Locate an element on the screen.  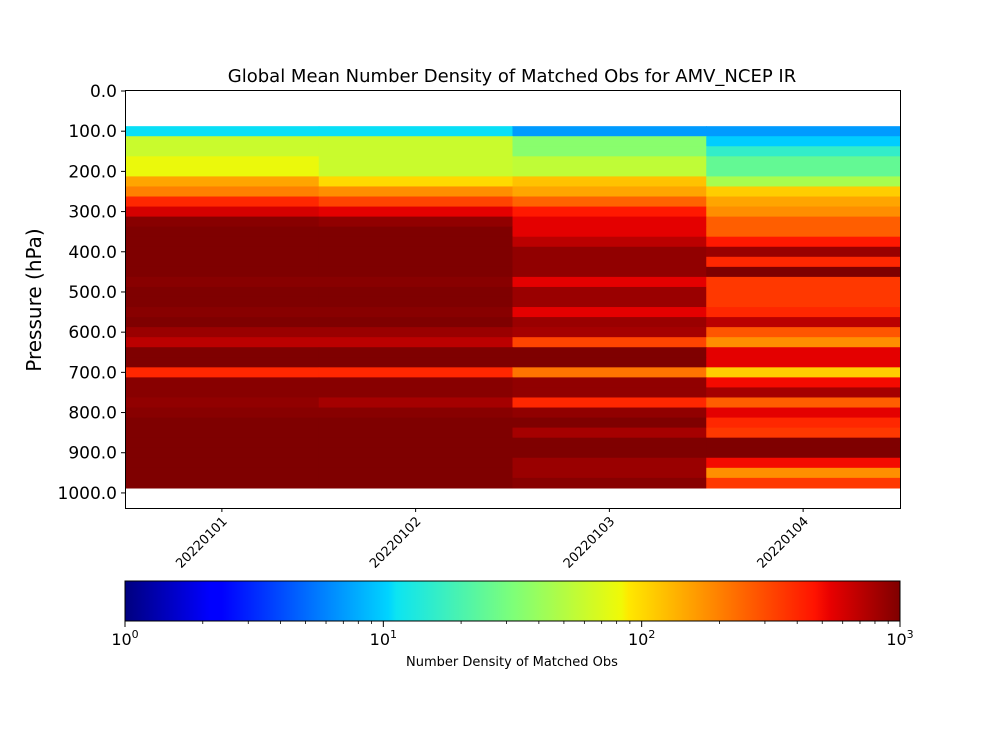
colorbar-tick-label: 10² is located at coordinates (641, 638).